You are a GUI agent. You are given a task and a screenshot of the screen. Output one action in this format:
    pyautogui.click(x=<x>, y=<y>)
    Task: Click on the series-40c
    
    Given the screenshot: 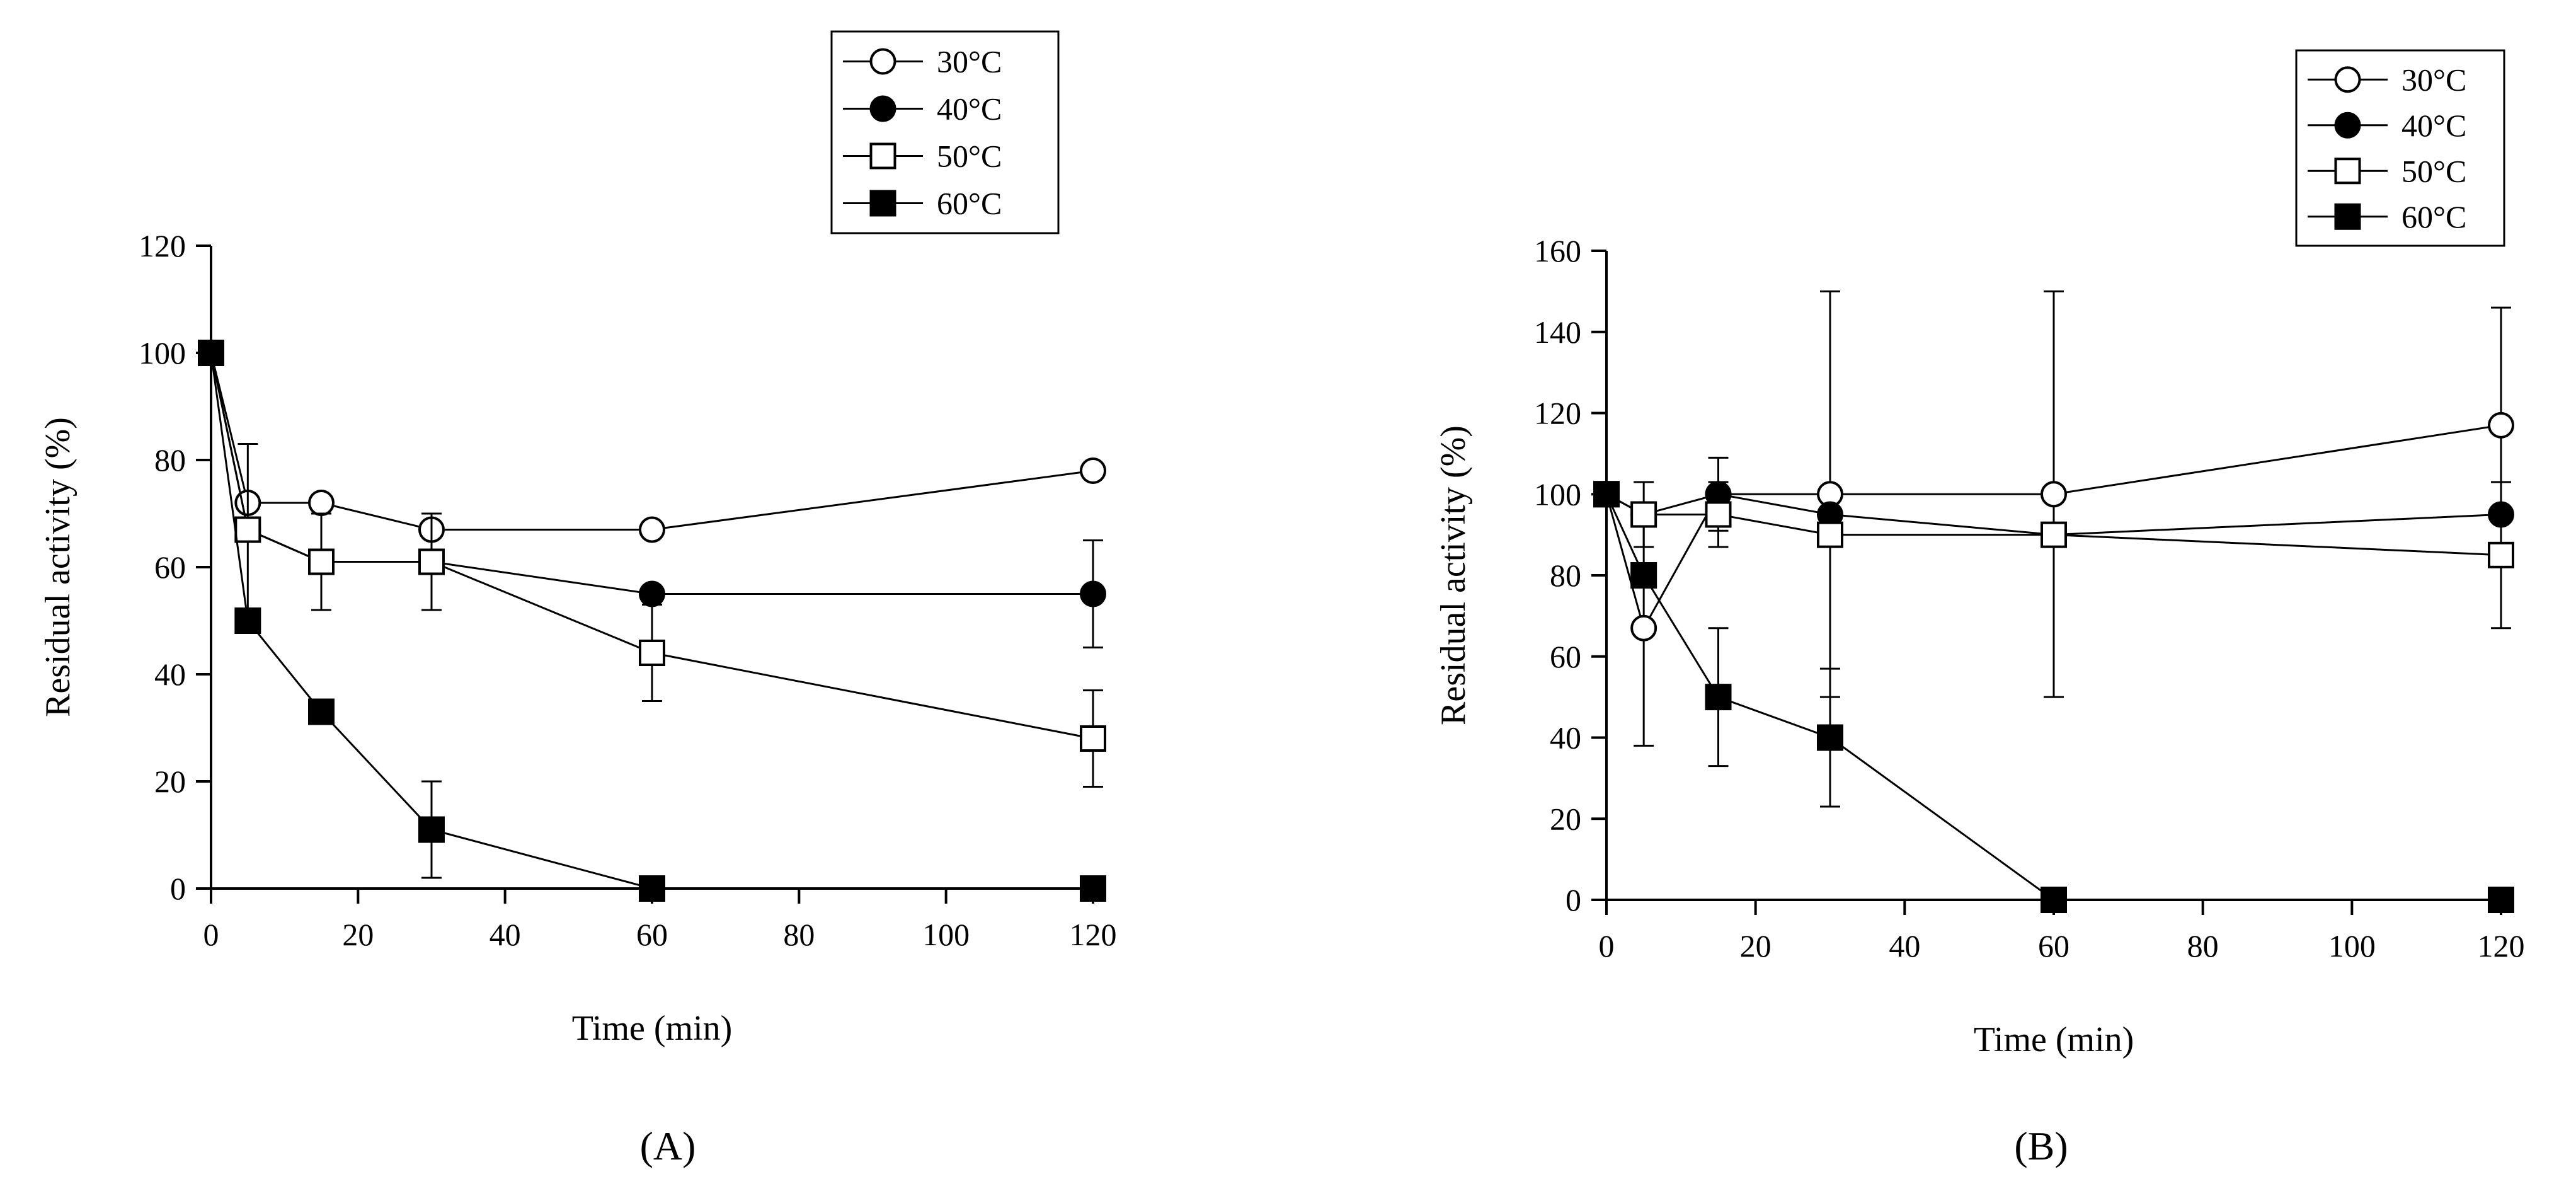 What is the action you would take?
    pyautogui.click(x=652, y=494)
    